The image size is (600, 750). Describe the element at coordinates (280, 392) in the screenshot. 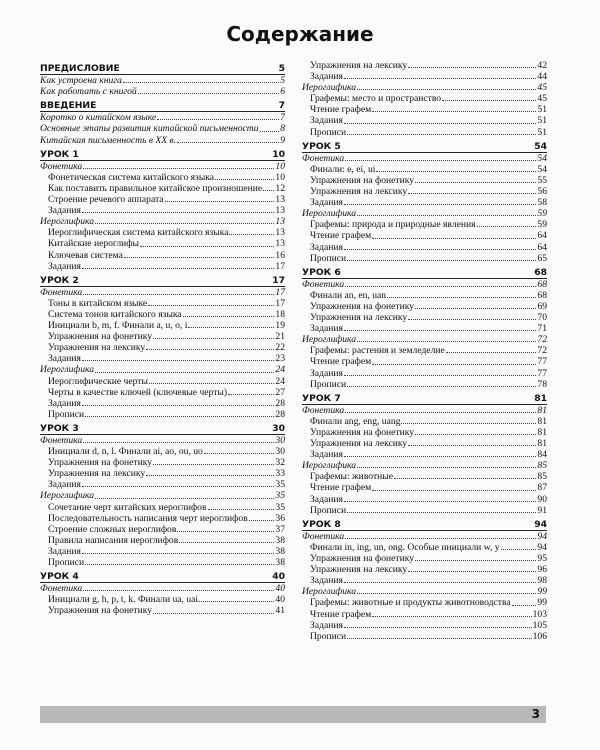

I see `toc-item-page: 27` at that location.